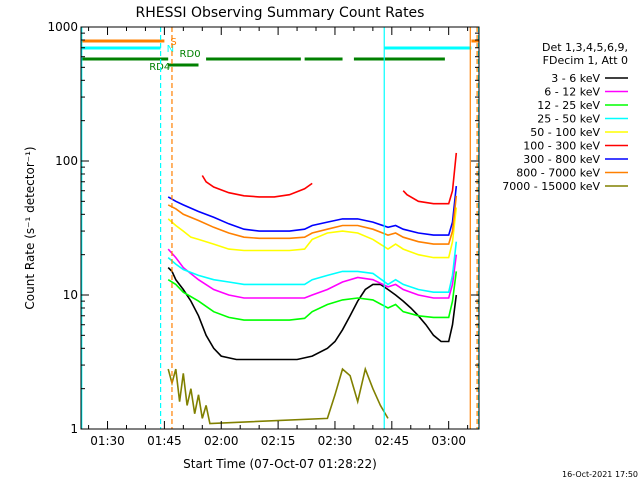 Image resolution: width=640 pixels, height=480 pixels. What do you see at coordinates (280, 55) in the screenshot?
I see `state-bars: SN RD0 RD4` at bounding box center [280, 55].